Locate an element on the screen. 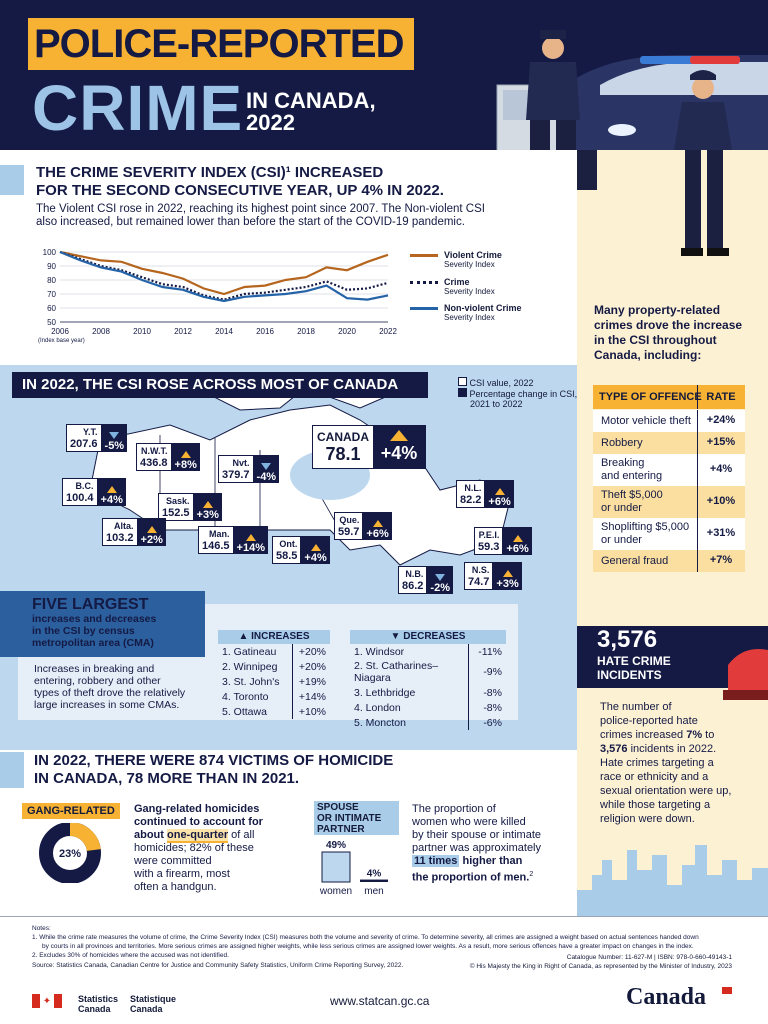  hate-t5: Hate crimes targeting a is located at coordinates (657, 763).